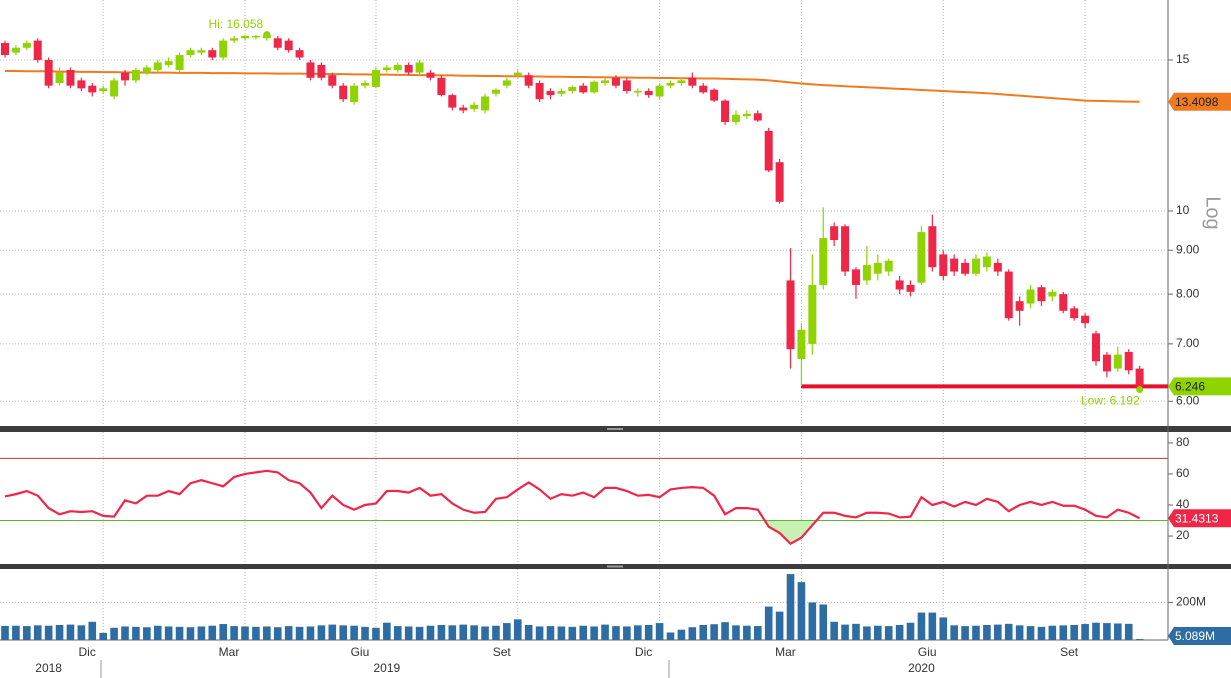  Describe the element at coordinates (1213, 212) in the screenshot. I see `scale-label: Log` at that location.